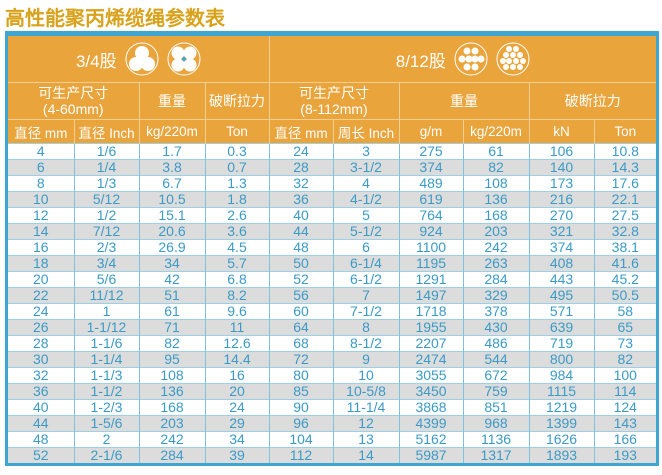 The width and height of the screenshot is (662, 475). I want to click on table-cell: 24, so click(301, 151).